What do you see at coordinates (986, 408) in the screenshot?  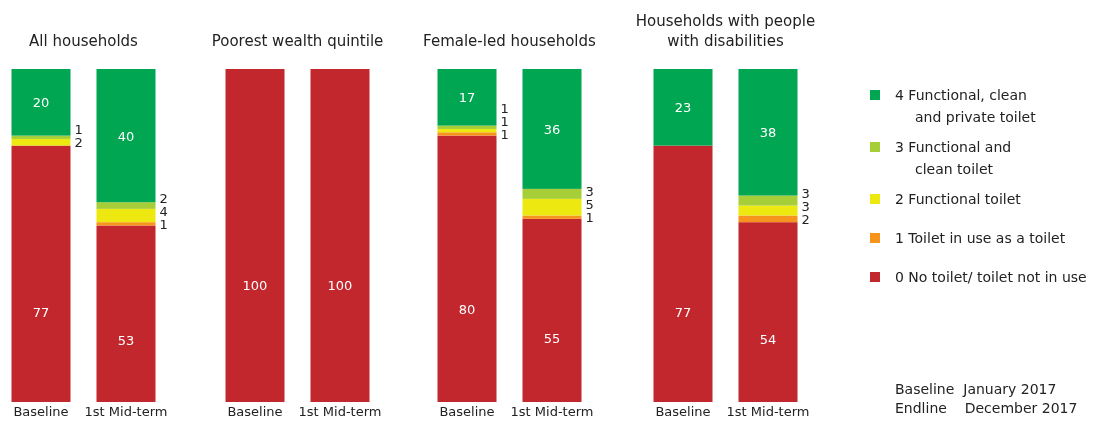 I see `text: Endline December 2017` at bounding box center [986, 408].